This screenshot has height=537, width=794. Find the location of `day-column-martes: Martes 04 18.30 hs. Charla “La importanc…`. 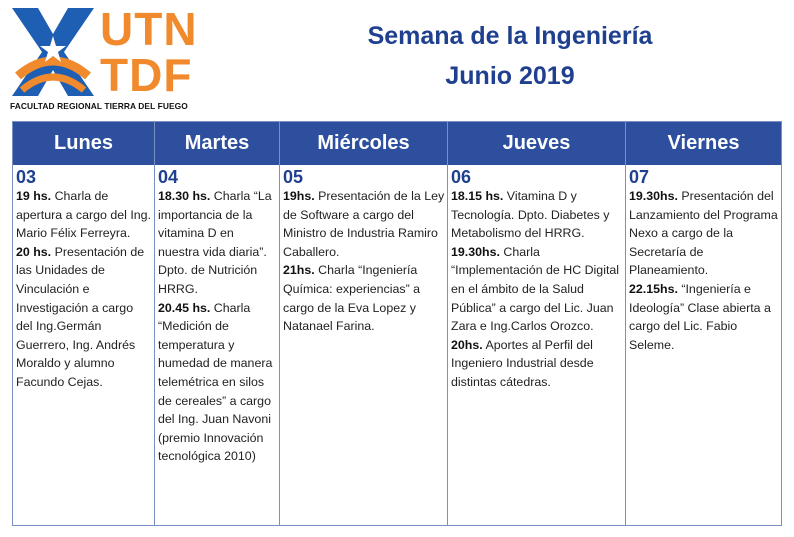

day-column-martes: Martes 04 18.30 hs. Charla “La importanc… is located at coordinates (217, 323).